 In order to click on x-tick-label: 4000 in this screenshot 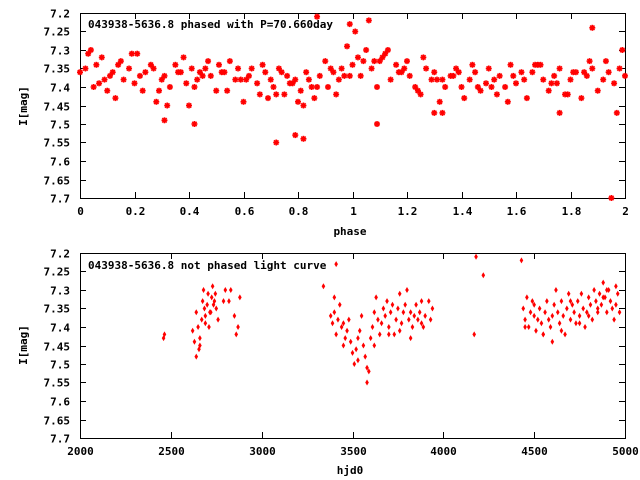, I will do `click(443, 451)`.